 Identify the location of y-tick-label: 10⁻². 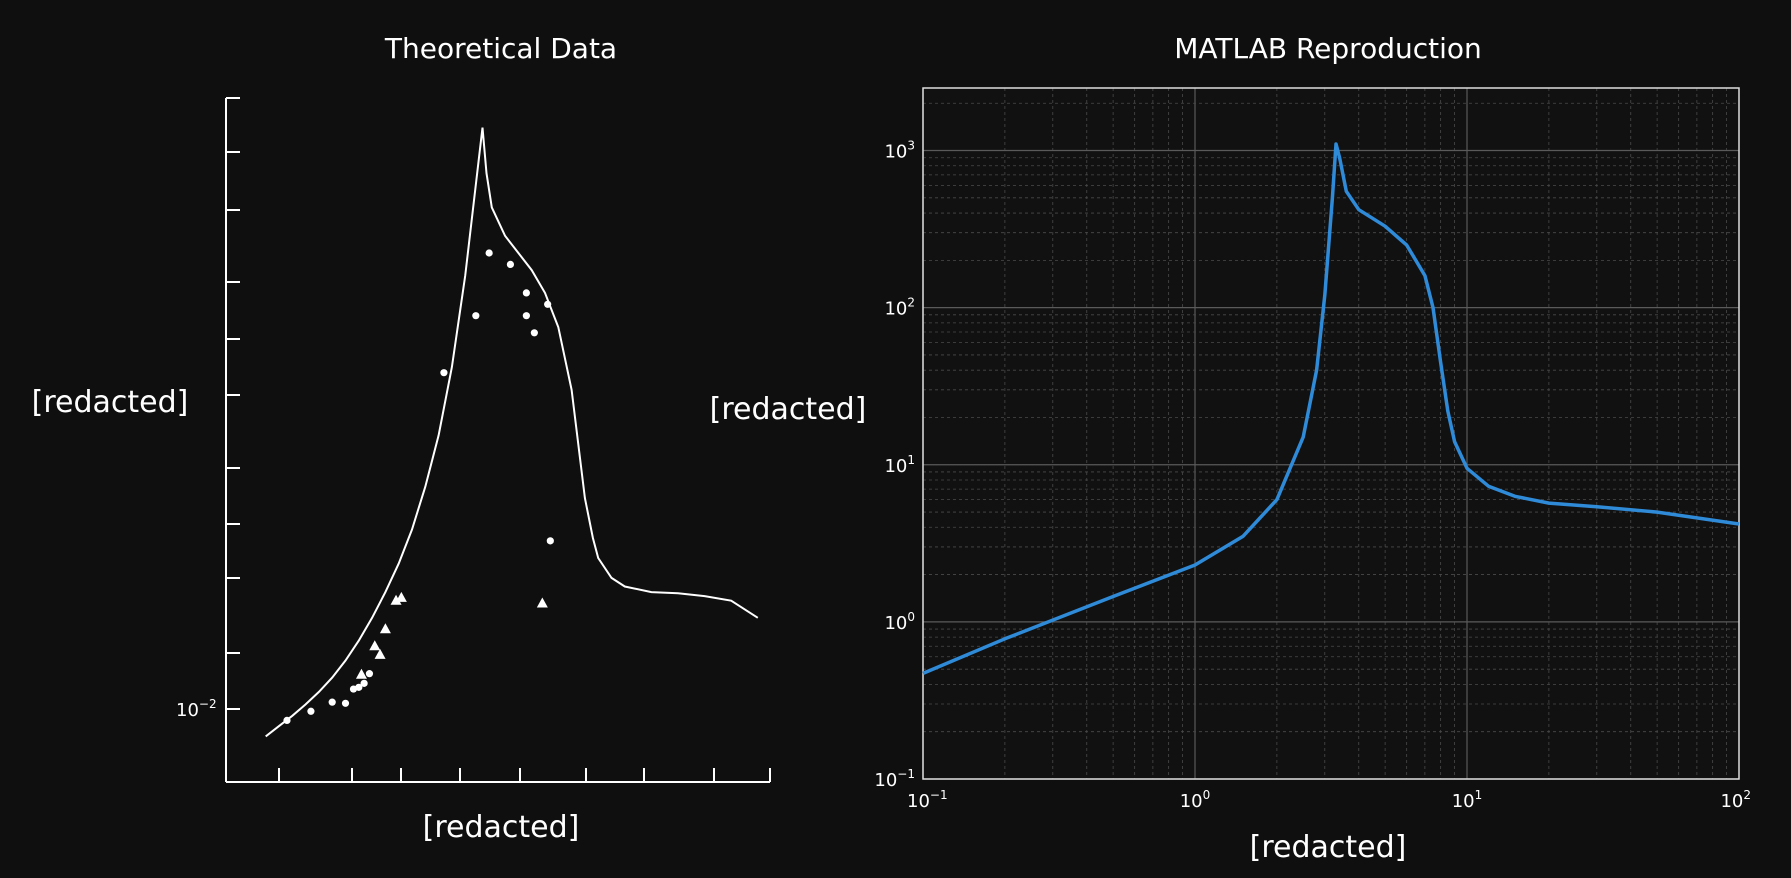
(196, 709).